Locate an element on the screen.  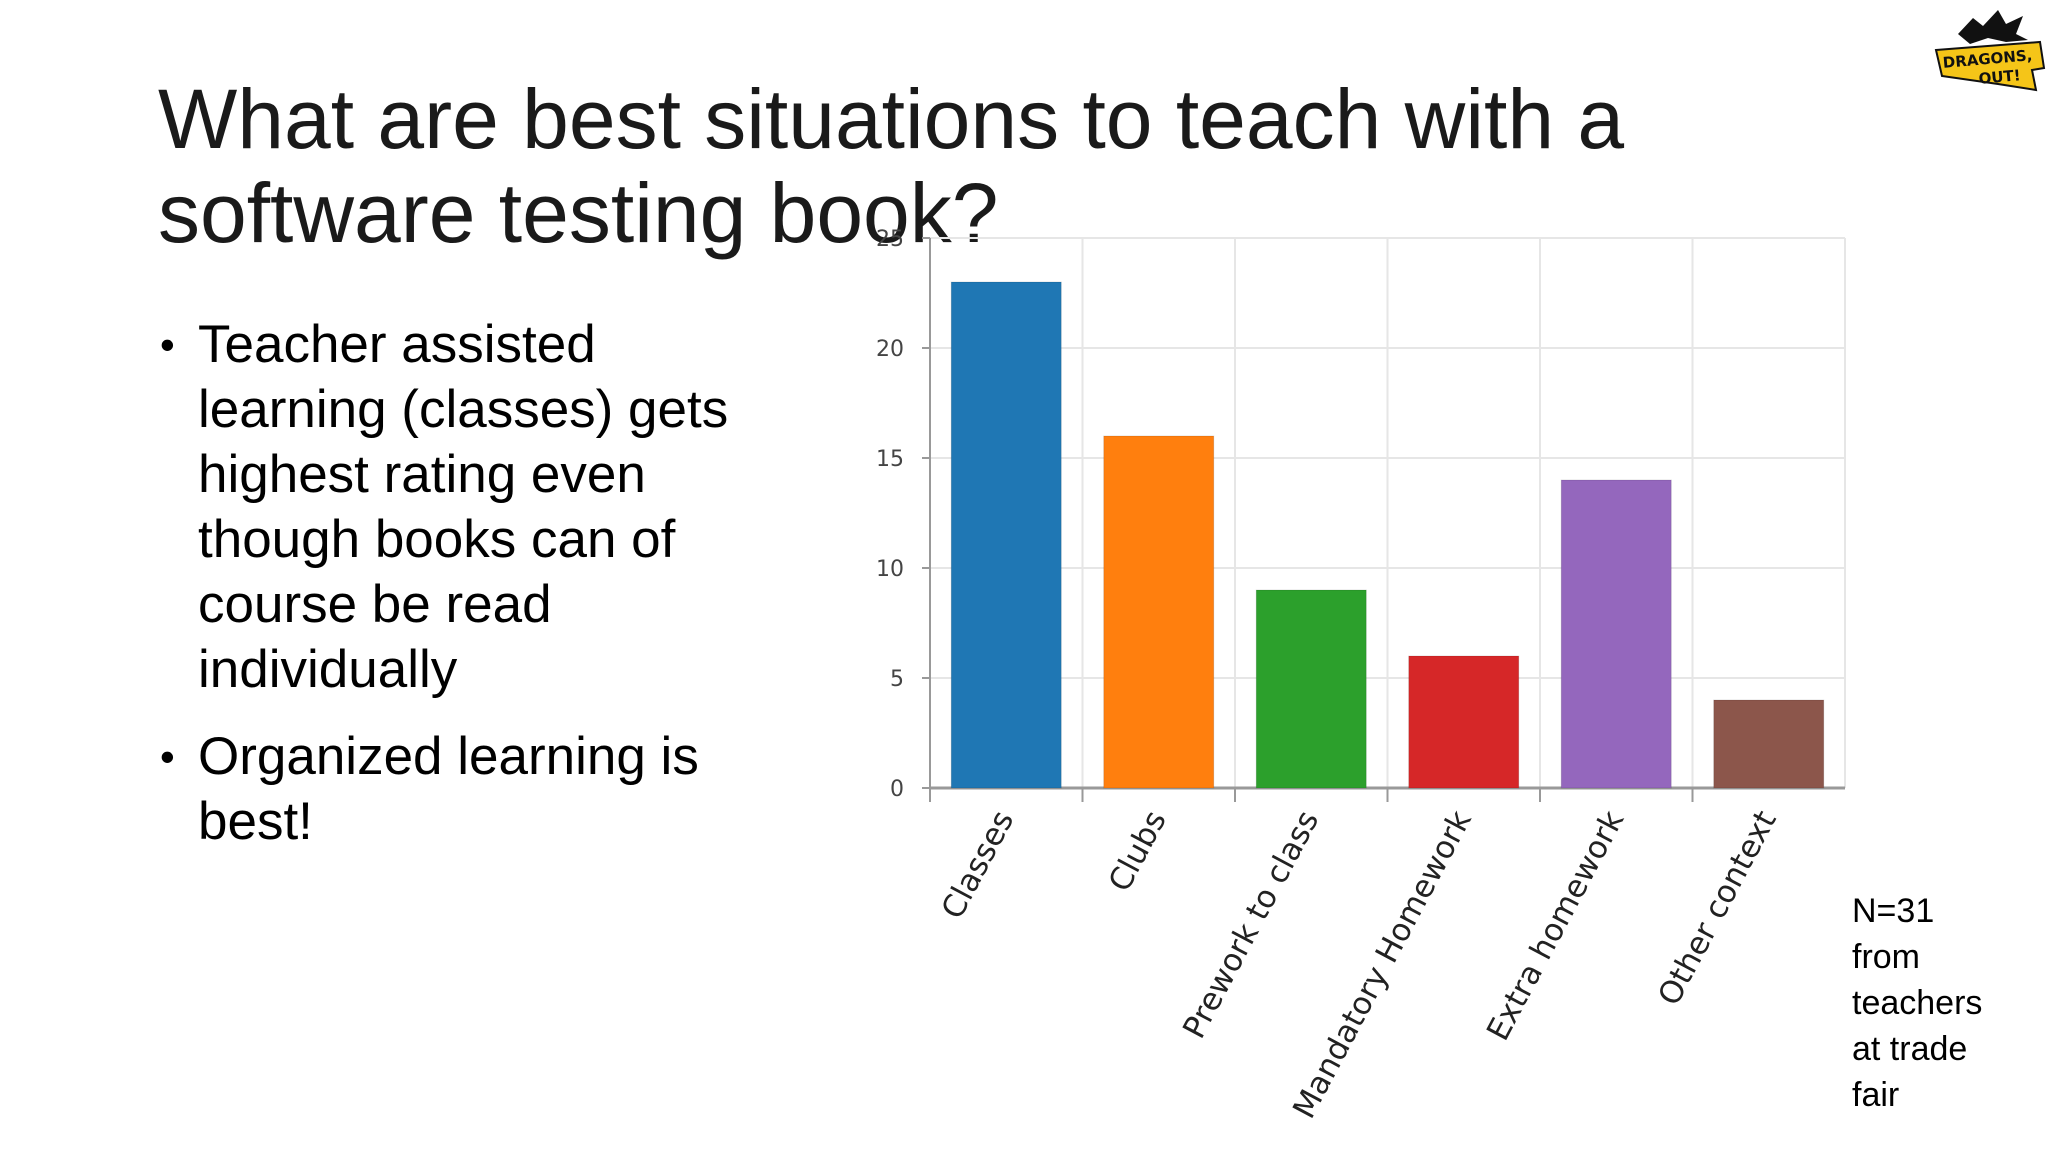
note-line: at trade is located at coordinates (1910, 1049).